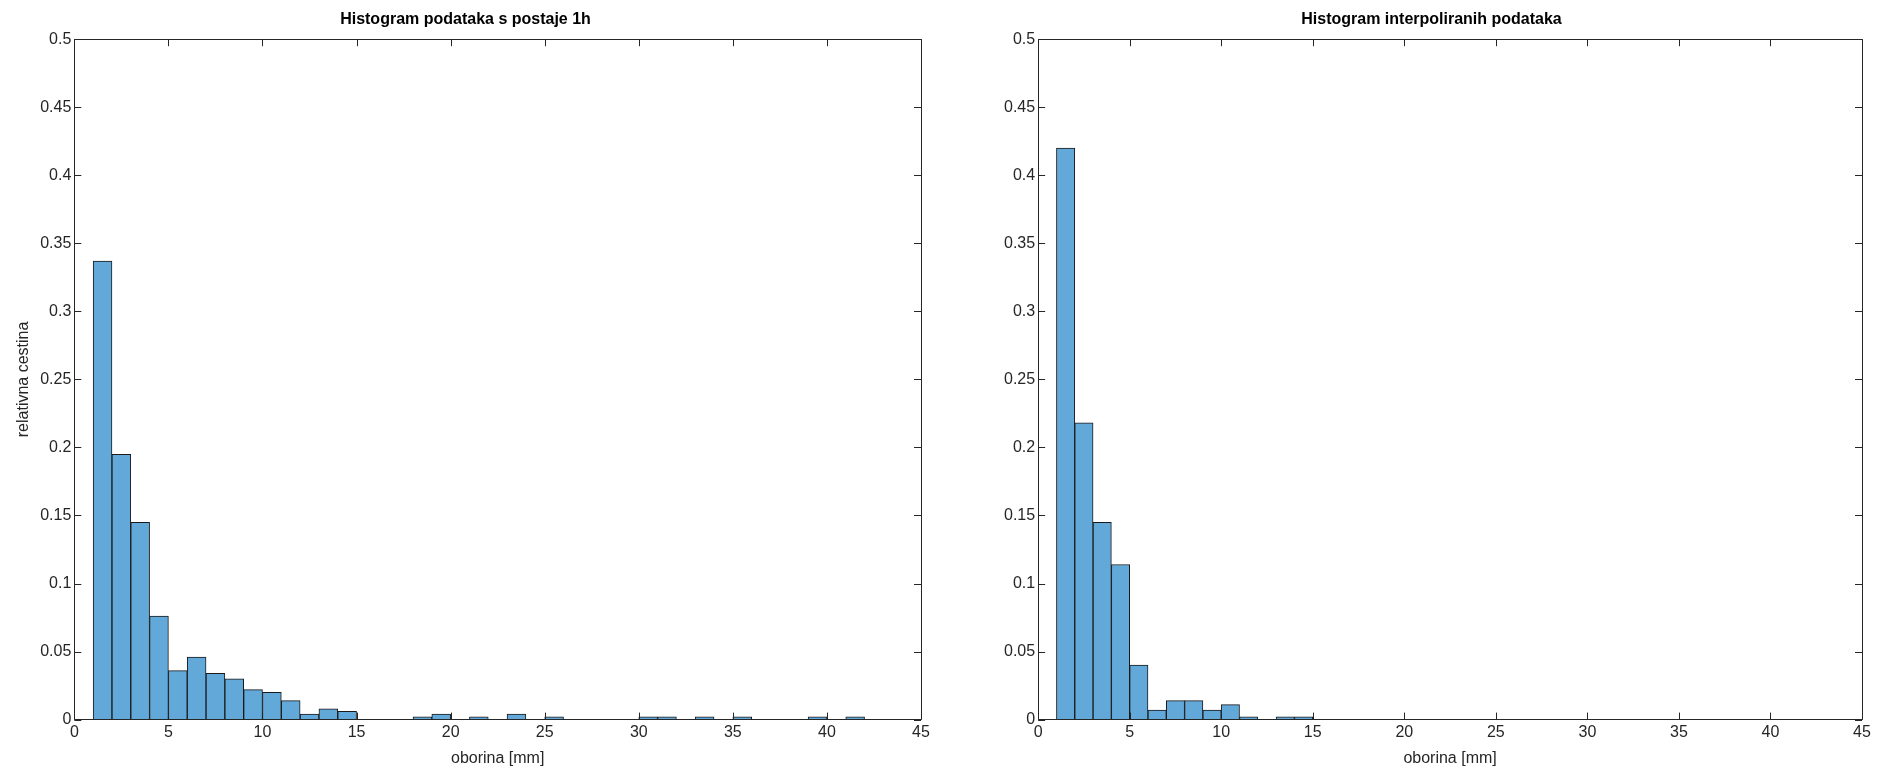  Describe the element at coordinates (1431, 19) in the screenshot. I see `chart-title: Histogram interpoliranih podataka` at that location.